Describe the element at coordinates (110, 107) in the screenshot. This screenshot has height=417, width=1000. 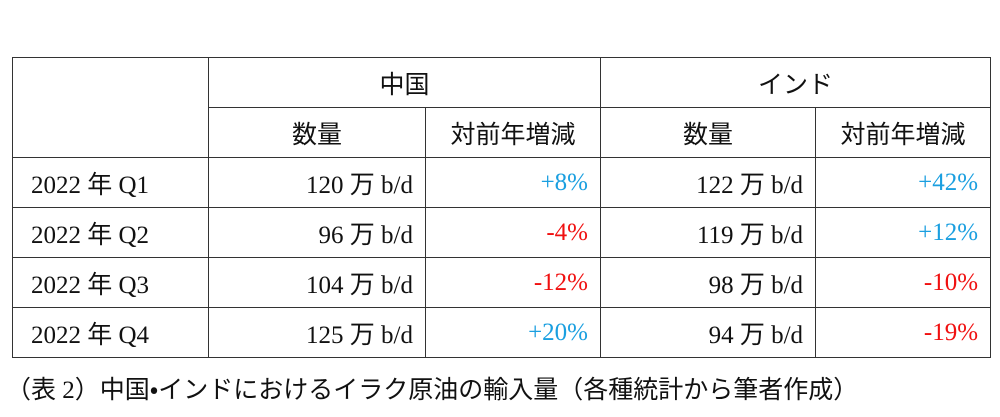
I see `corner-cell` at that location.